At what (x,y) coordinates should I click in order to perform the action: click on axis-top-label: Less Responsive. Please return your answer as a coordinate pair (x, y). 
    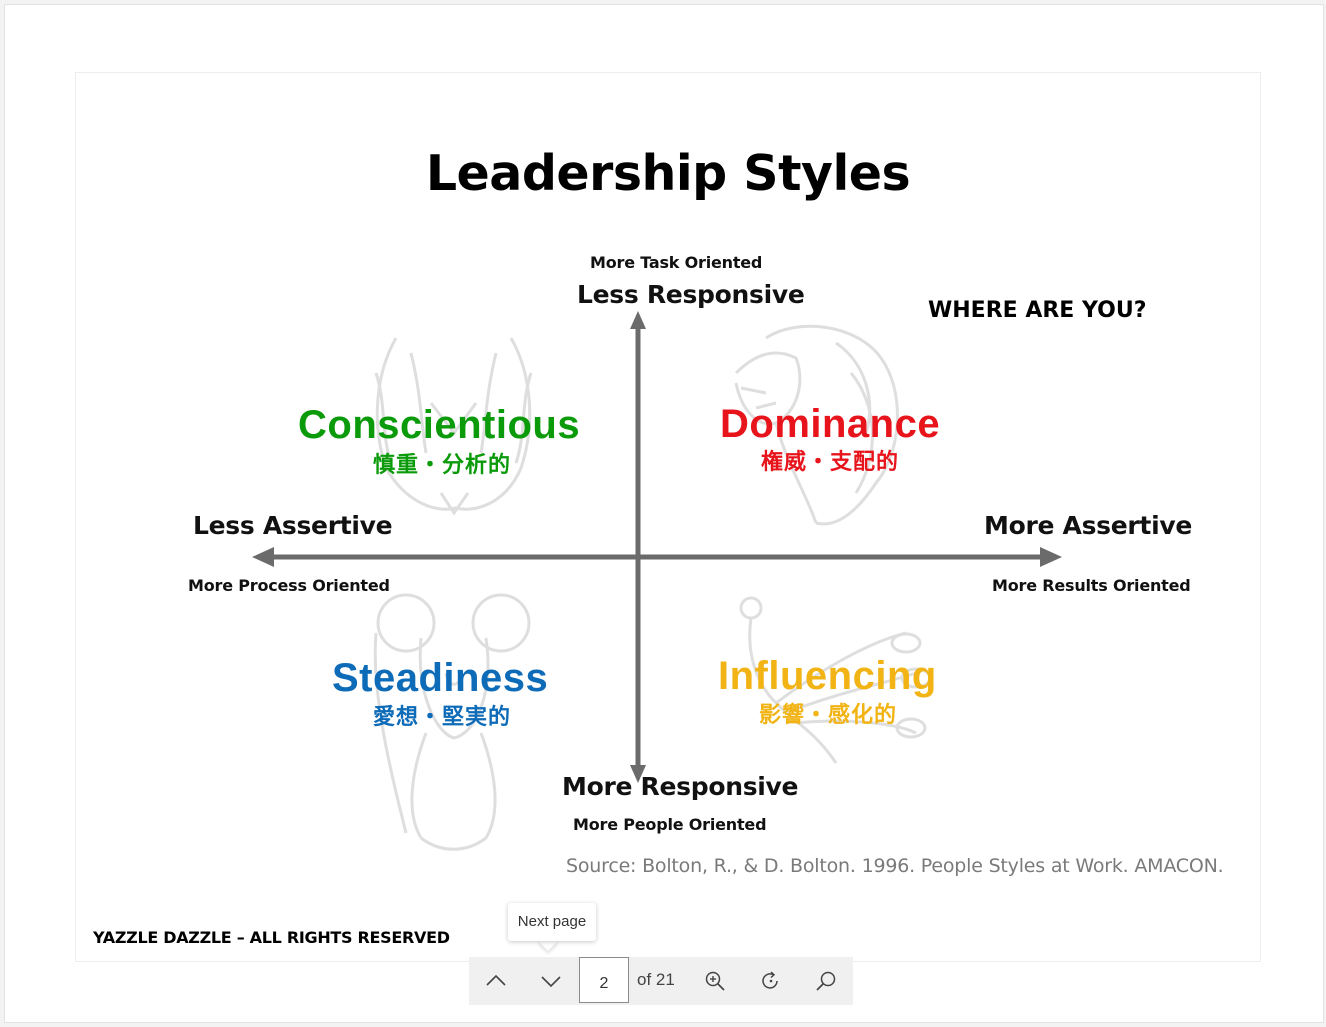
    Looking at the image, I should click on (691, 294).